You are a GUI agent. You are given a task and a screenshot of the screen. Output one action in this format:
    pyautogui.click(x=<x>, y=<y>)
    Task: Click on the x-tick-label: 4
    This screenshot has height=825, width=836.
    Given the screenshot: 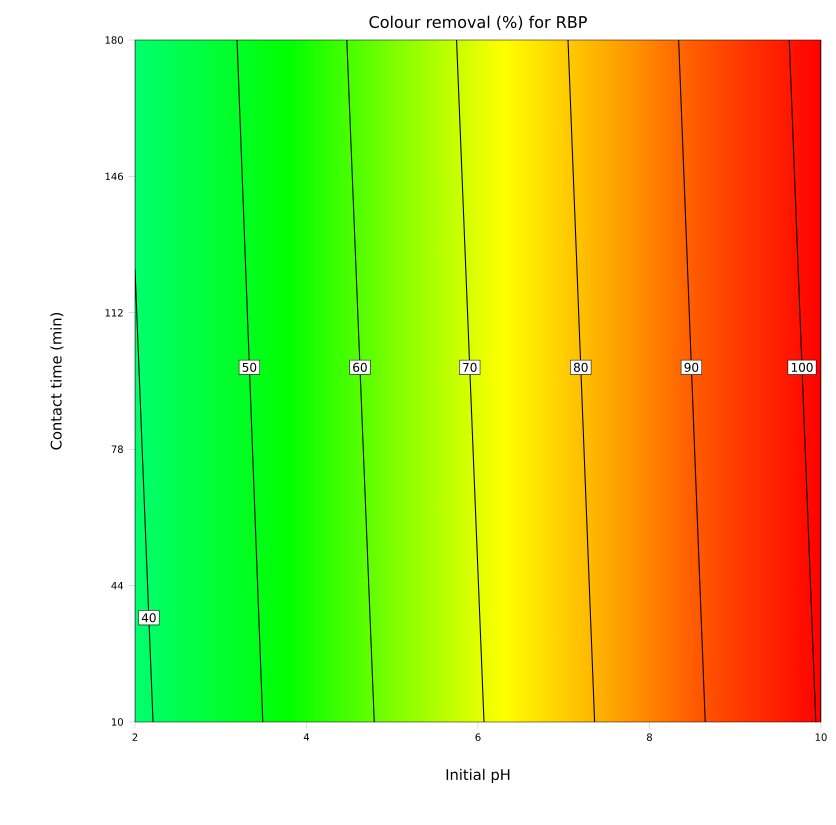 What is the action you would take?
    pyautogui.click(x=307, y=737)
    